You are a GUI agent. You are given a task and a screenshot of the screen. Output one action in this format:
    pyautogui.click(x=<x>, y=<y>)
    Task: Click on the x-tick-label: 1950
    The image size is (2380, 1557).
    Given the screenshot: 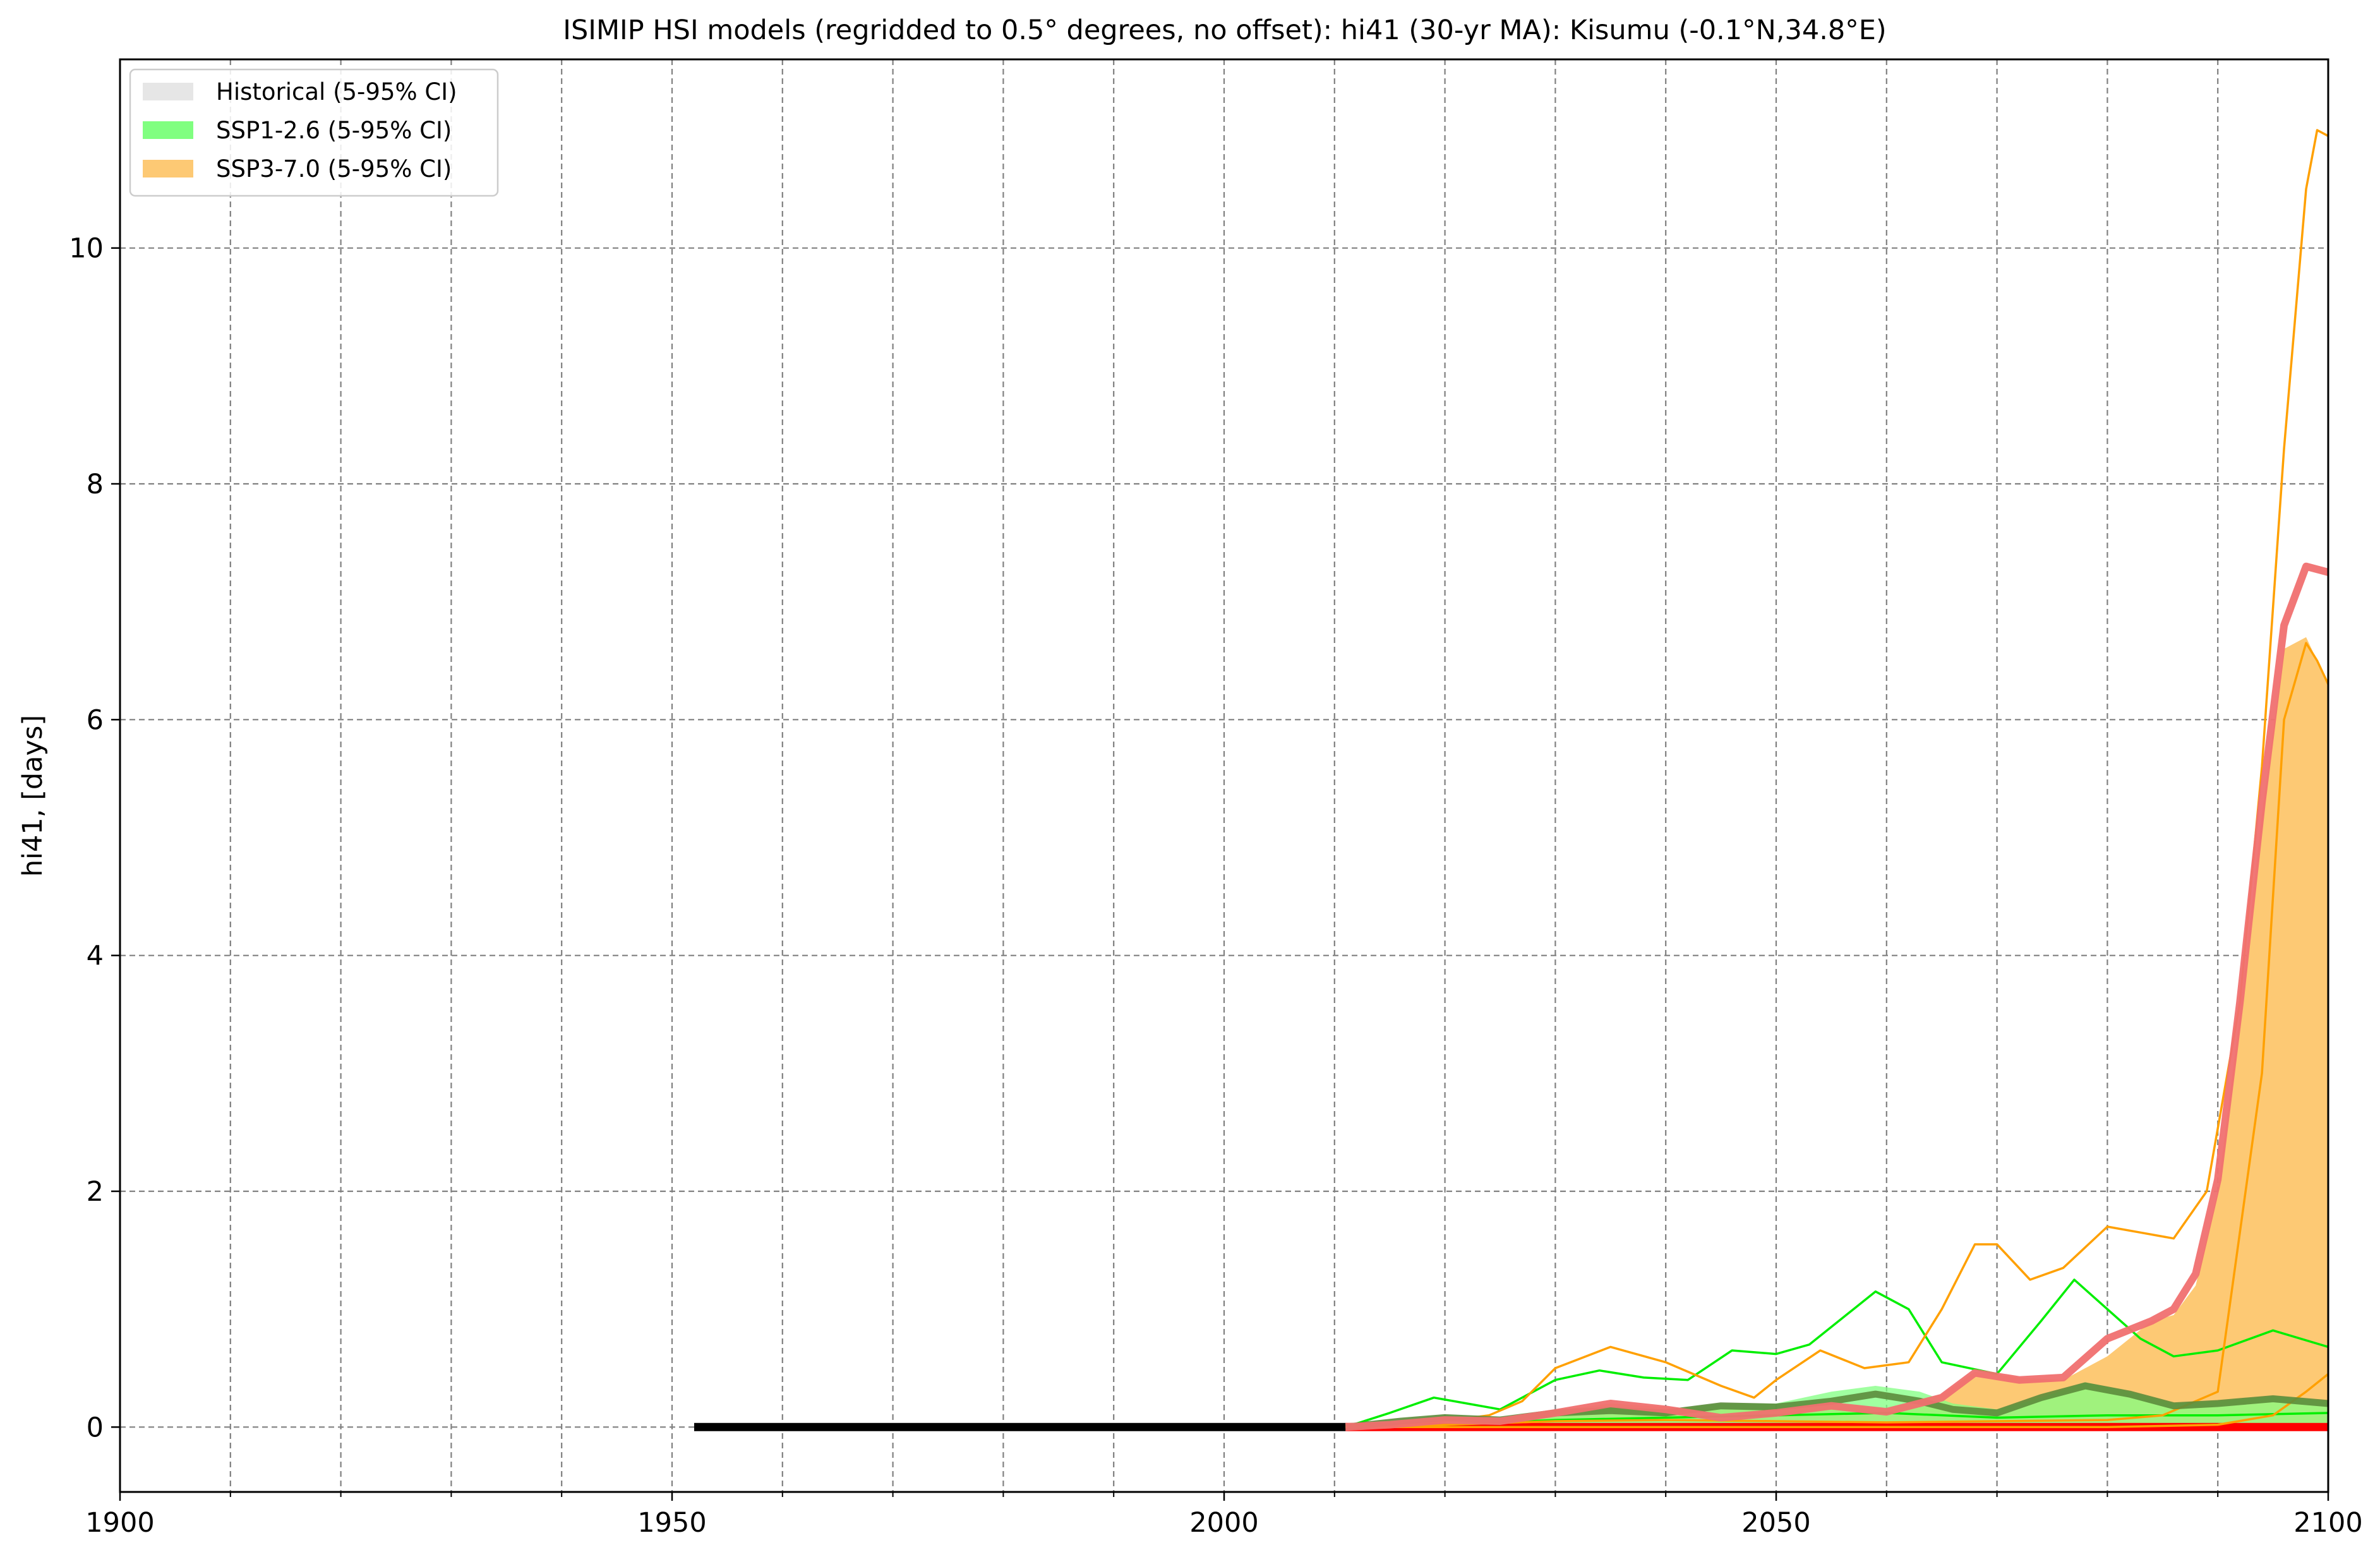 What is the action you would take?
    pyautogui.click(x=671, y=1523)
    